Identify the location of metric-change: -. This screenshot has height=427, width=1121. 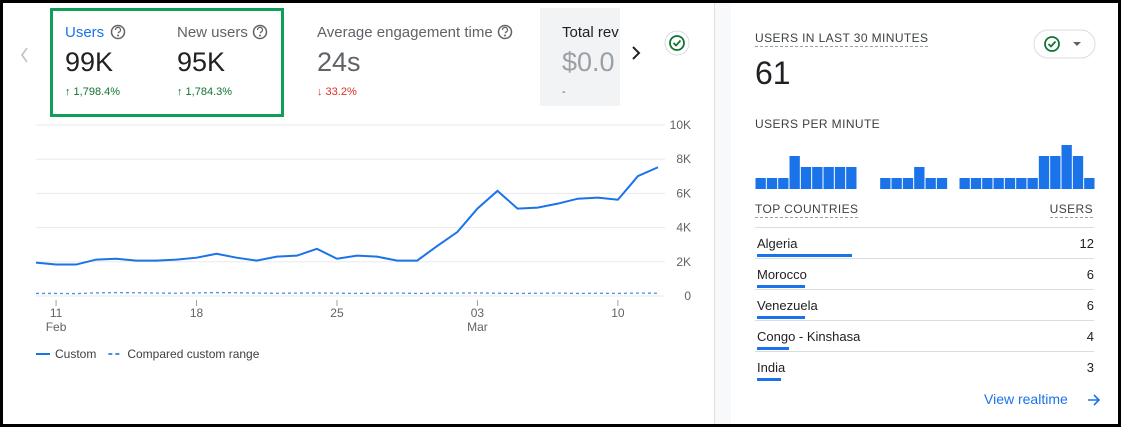
(564, 92).